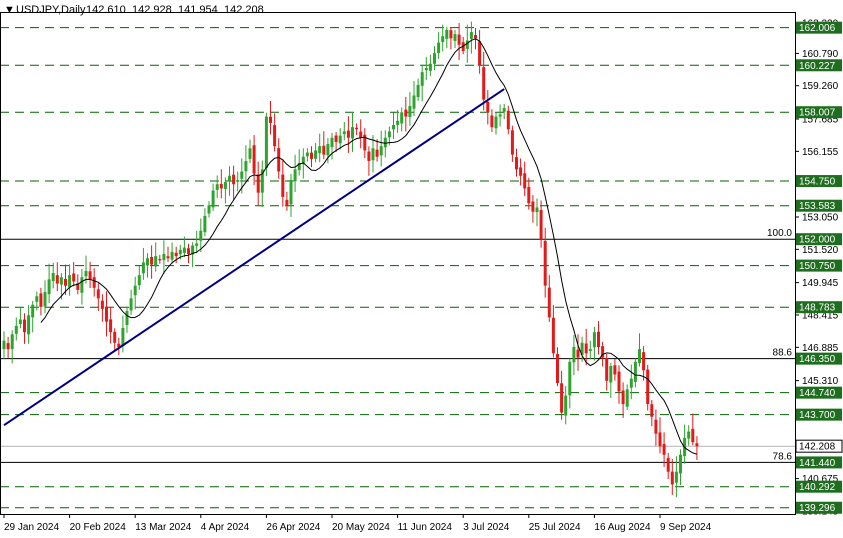 The image size is (843, 538). I want to click on y-tick-label: 153.050, so click(820, 217).